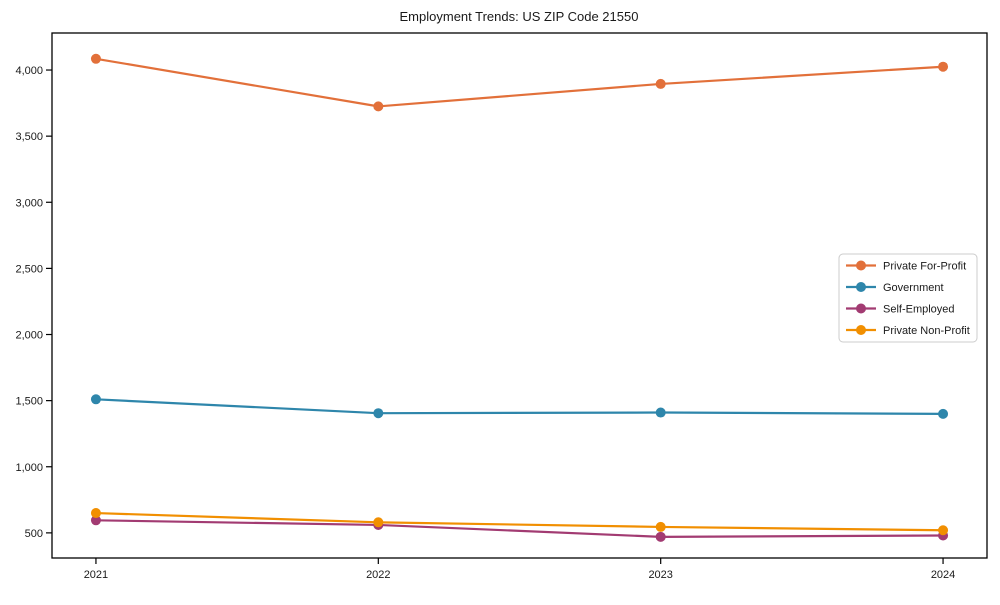 The image size is (1000, 605). Describe the element at coordinates (660, 575) in the screenshot. I see `x-tick-label: 2023` at that location.